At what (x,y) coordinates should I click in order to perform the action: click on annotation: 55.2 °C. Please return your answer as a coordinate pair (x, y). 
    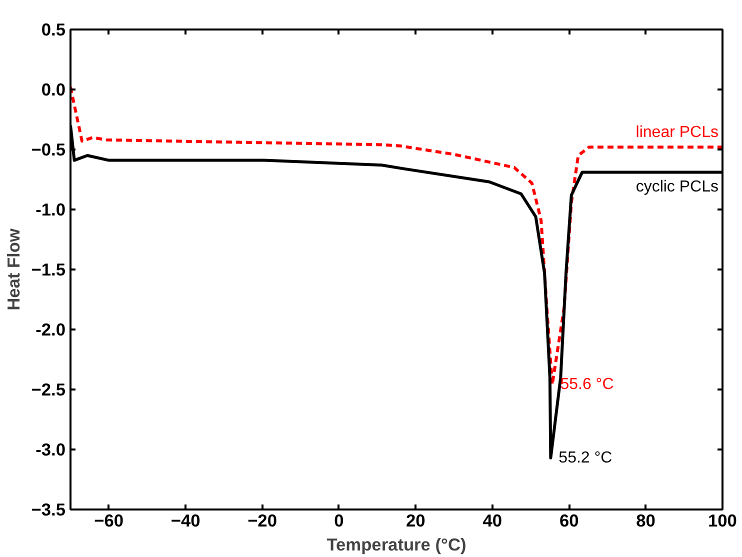
    Looking at the image, I should click on (585, 457).